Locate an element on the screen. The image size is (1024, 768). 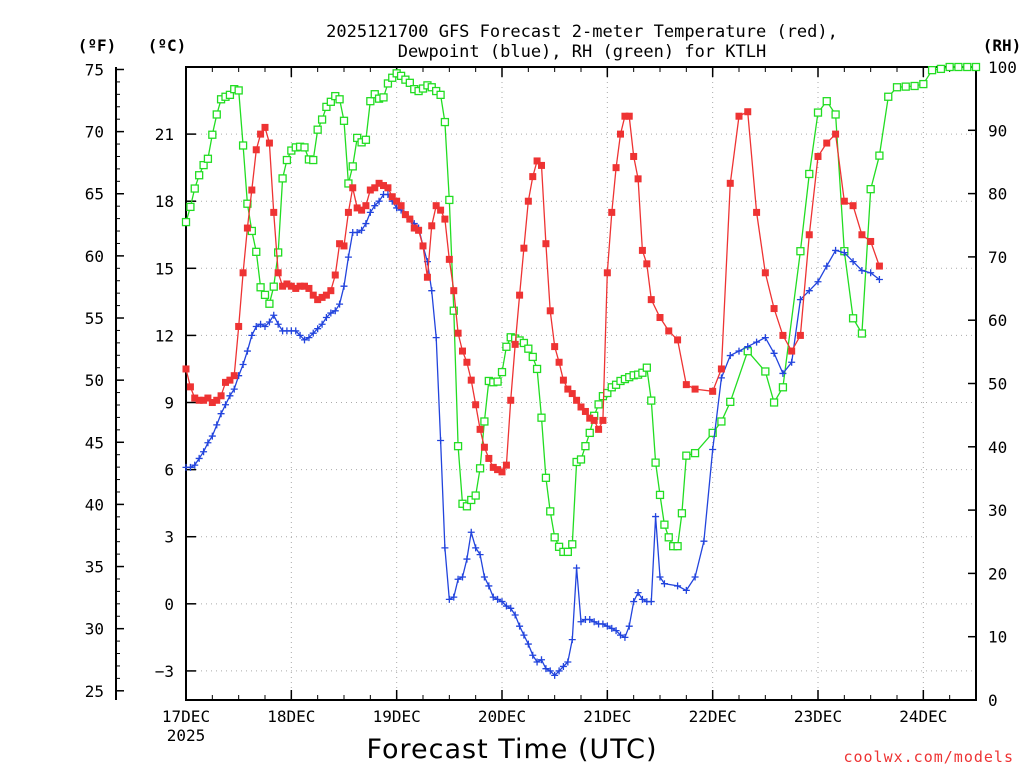
celsius-tick-label: 6 is located at coordinates (169, 470).